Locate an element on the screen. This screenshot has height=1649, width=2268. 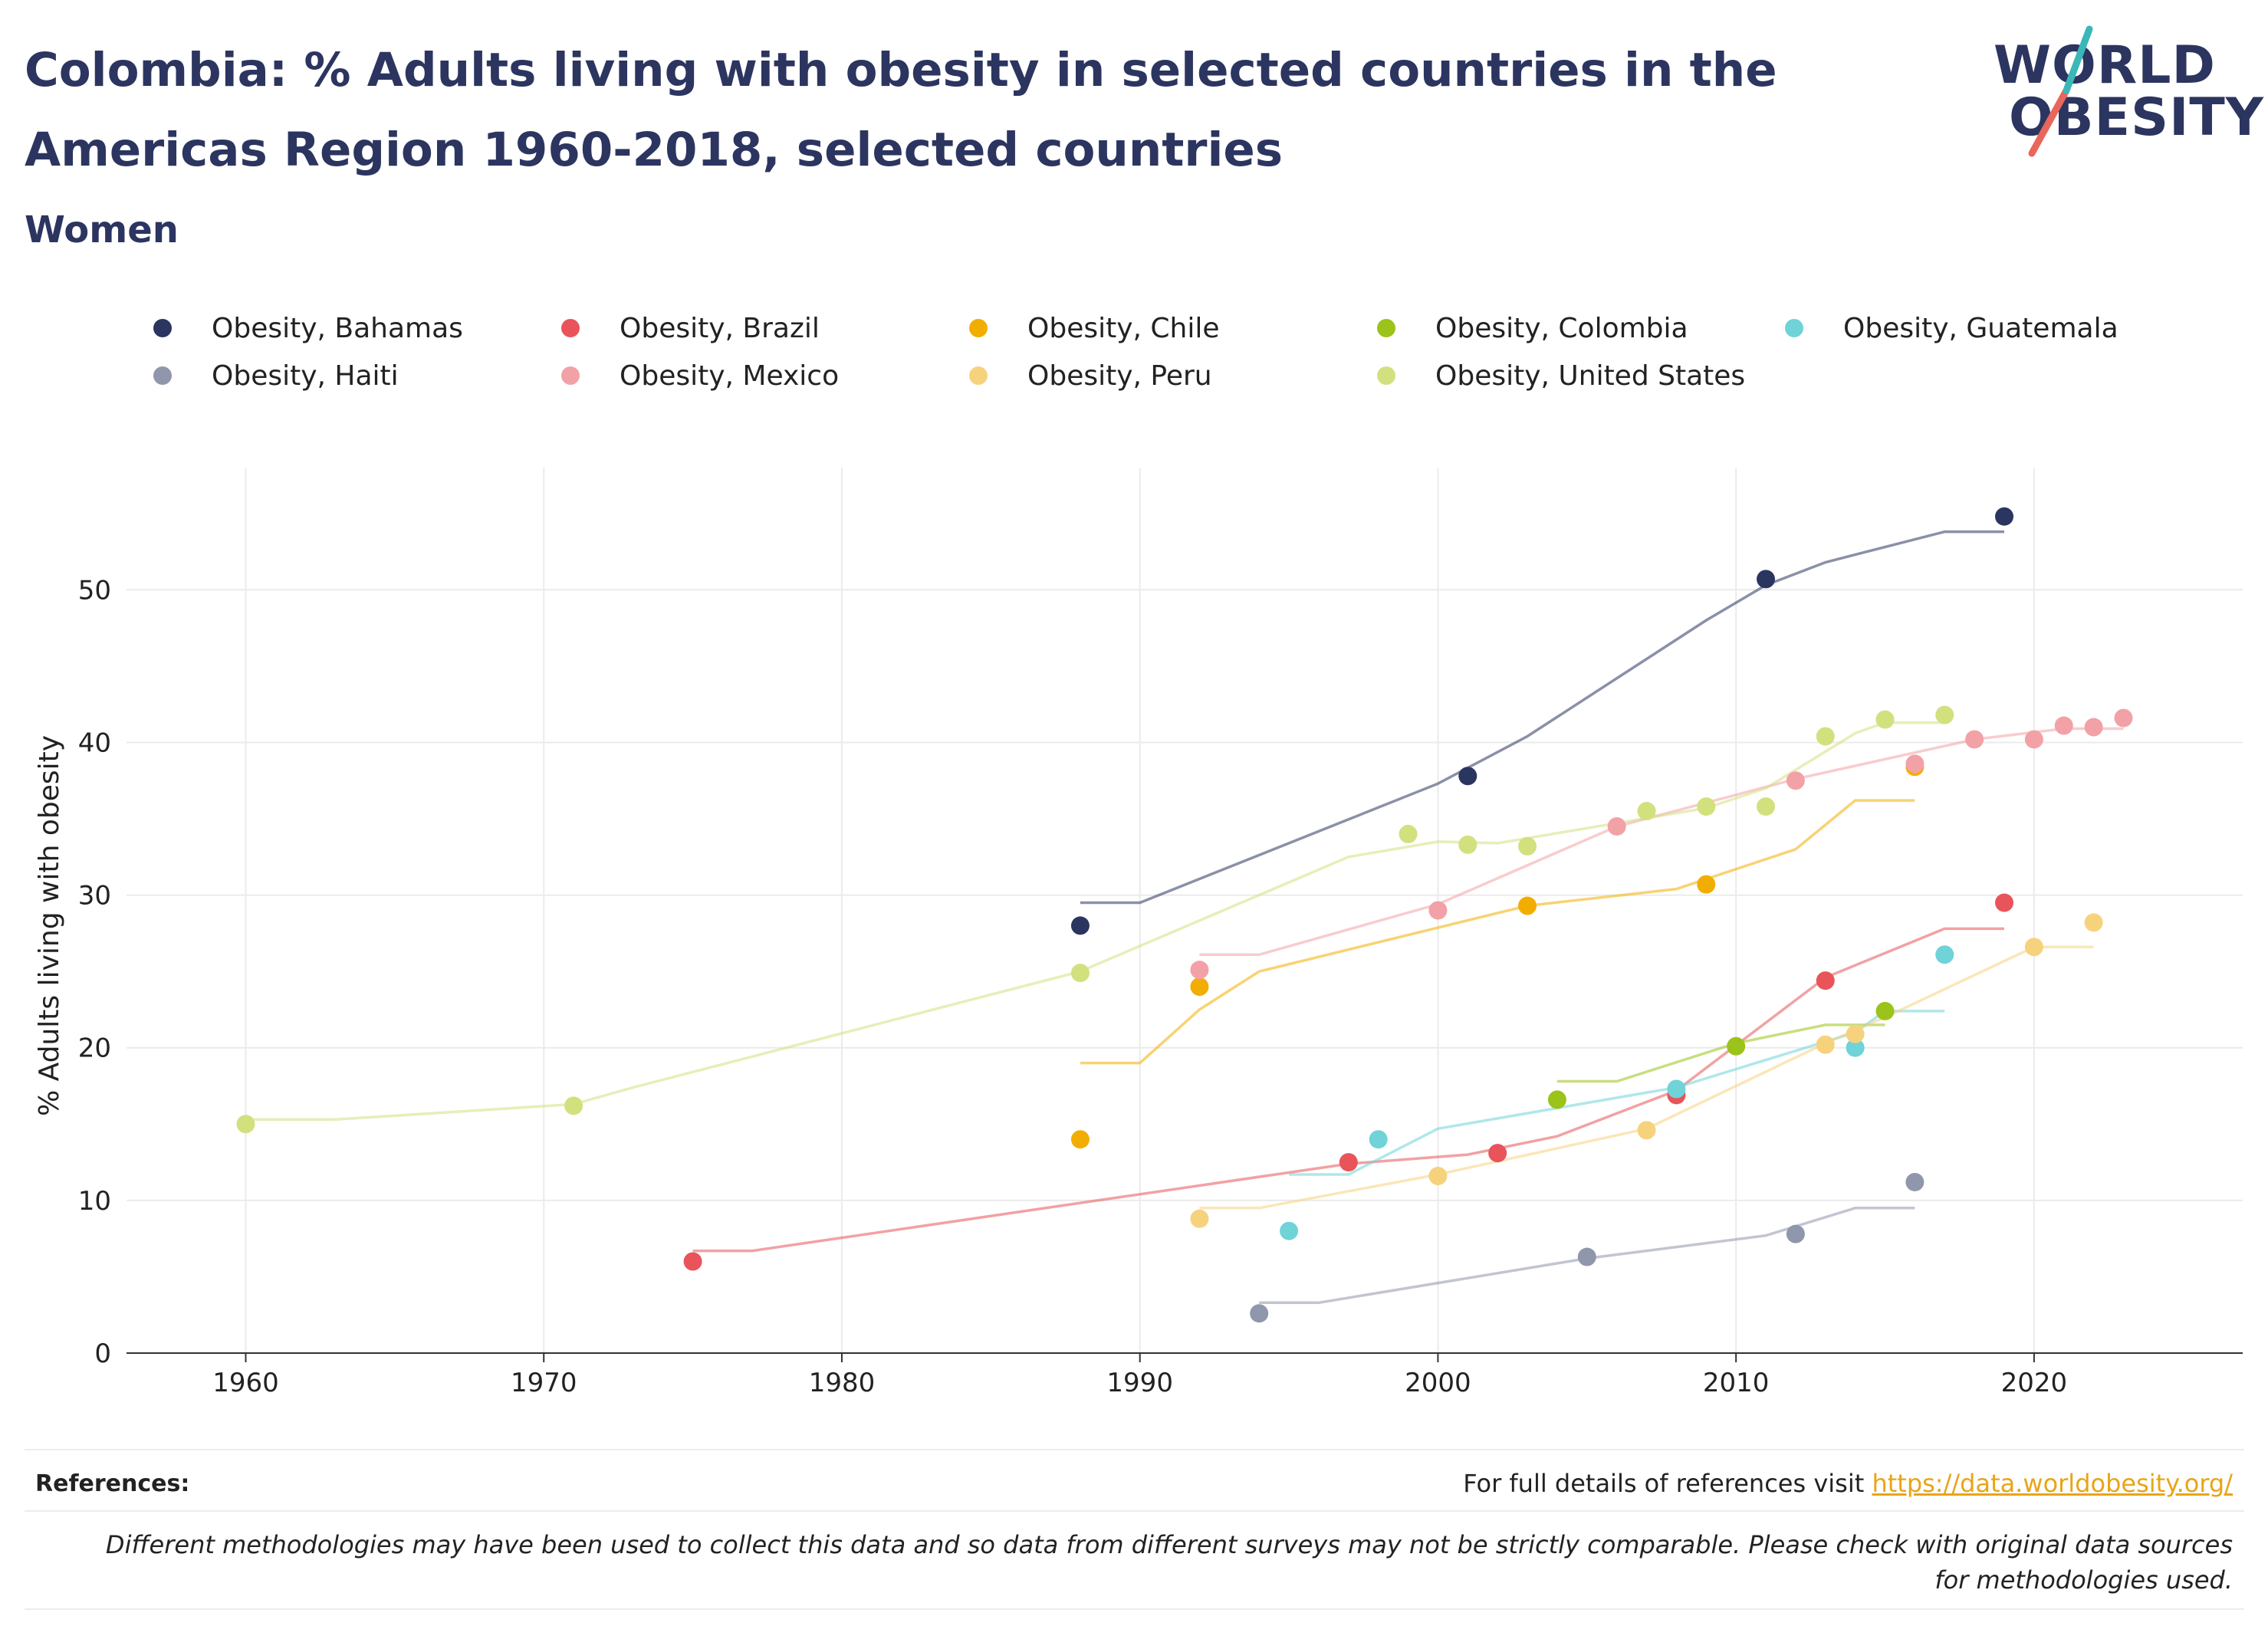
legend-item: Obesity, Colombia is located at coordinates (1532, 328).